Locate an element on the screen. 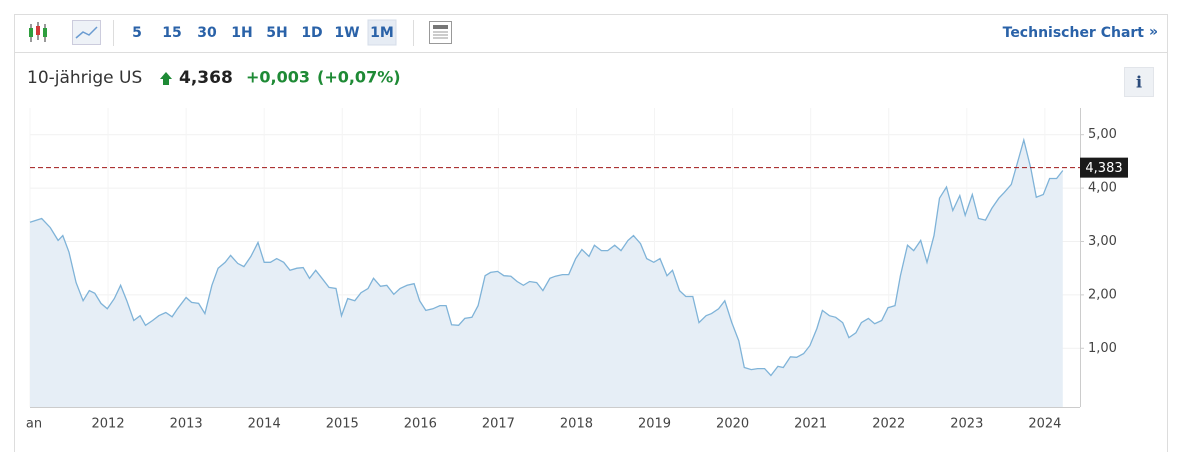  change-pct: (+0,07%) is located at coordinates (359, 77).